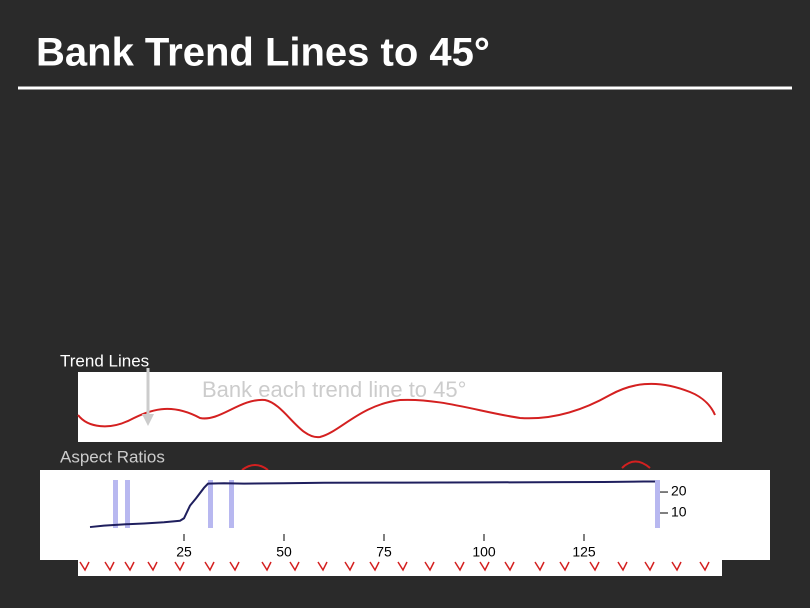  Describe the element at coordinates (284, 552) in the screenshot. I see `x-tick-label: 50` at that location.